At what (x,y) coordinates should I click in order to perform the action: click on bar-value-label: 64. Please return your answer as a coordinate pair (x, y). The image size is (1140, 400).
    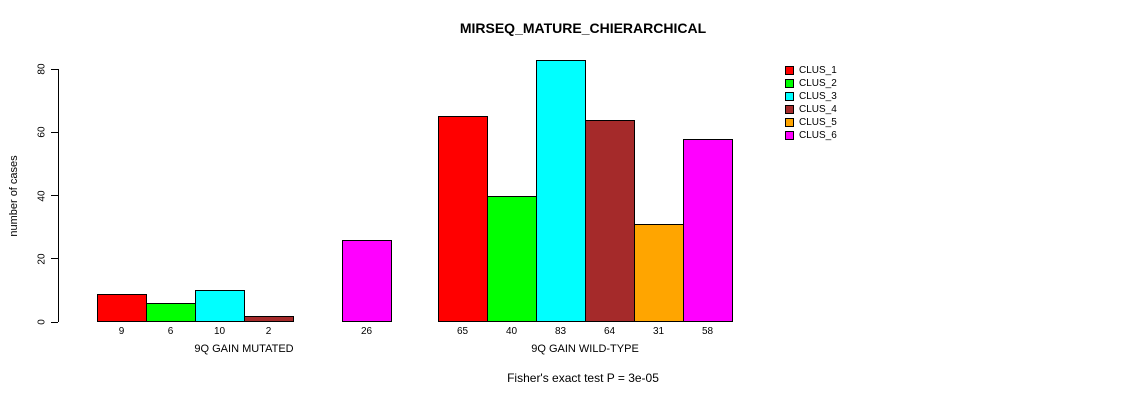
    Looking at the image, I should click on (609, 331).